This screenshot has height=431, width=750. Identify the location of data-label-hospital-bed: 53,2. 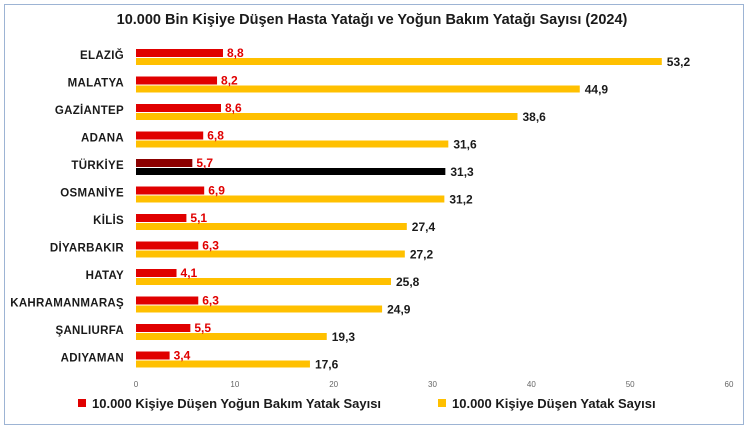
(679, 62).